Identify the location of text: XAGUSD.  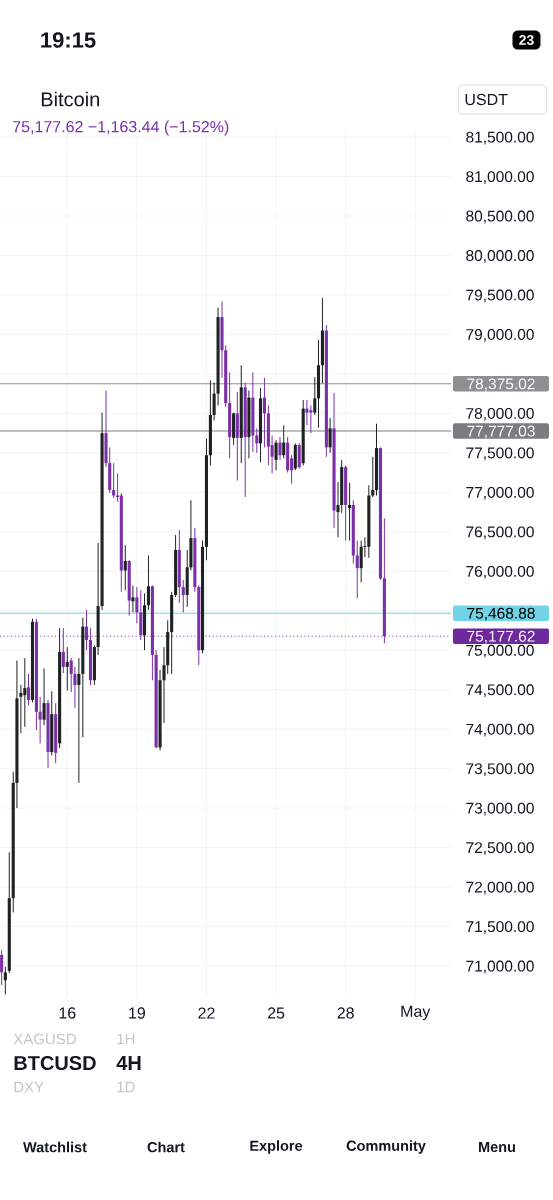
(44, 1039).